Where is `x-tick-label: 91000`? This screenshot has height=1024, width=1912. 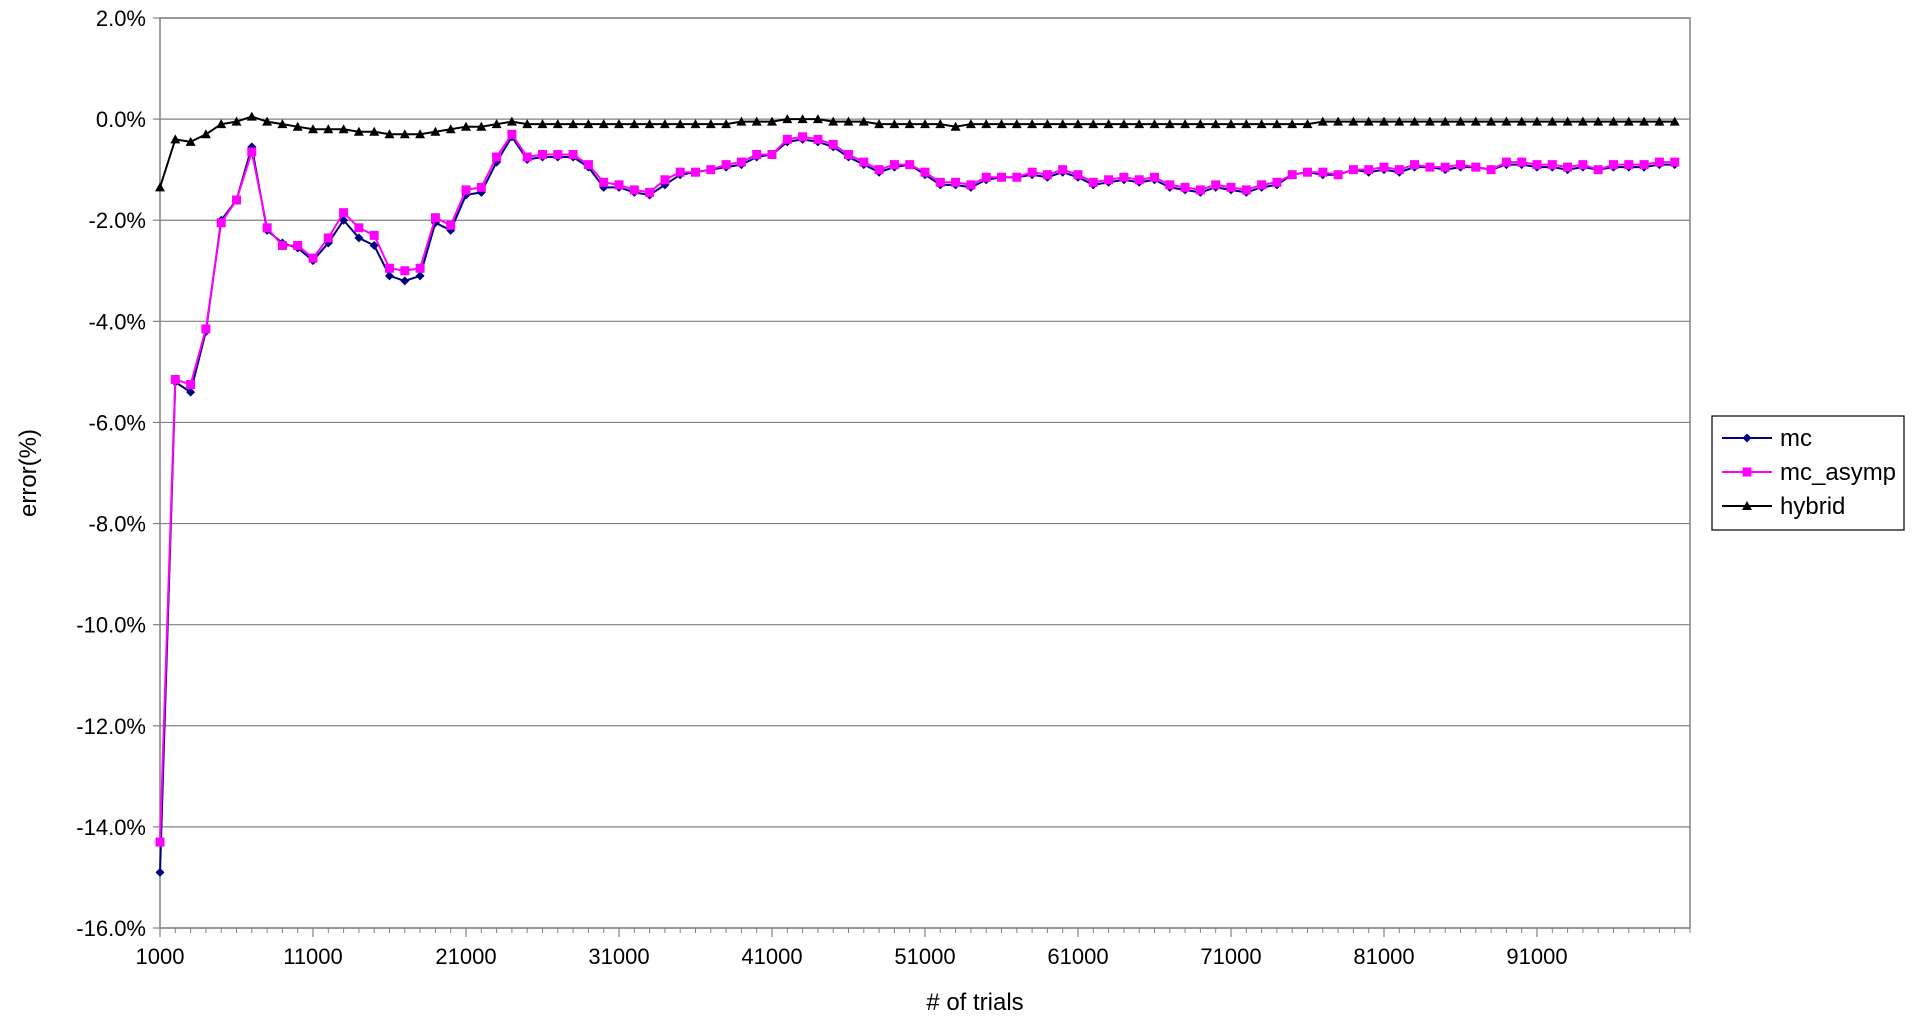
x-tick-label: 91000 is located at coordinates (1536, 956).